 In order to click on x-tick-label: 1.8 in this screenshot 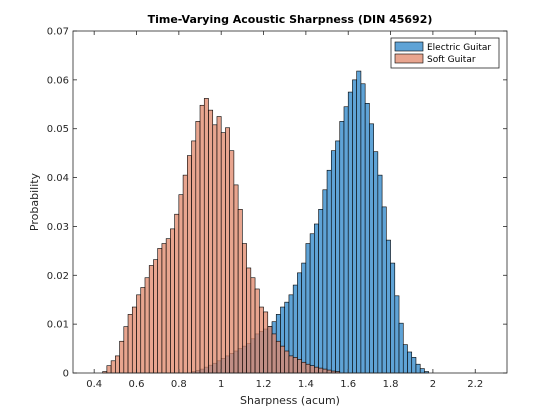, I will do `click(391, 384)`.